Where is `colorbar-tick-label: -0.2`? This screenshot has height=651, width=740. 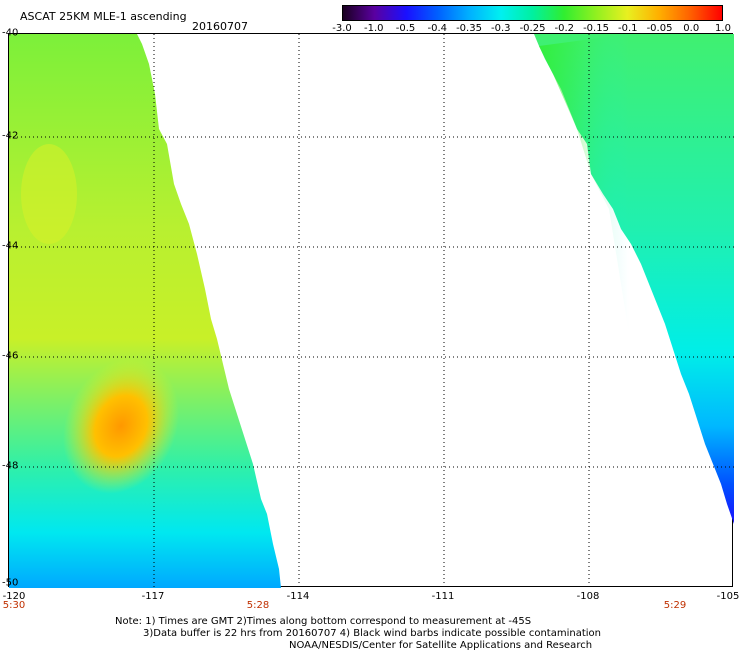 colorbar-tick-label: -0.2 is located at coordinates (564, 28).